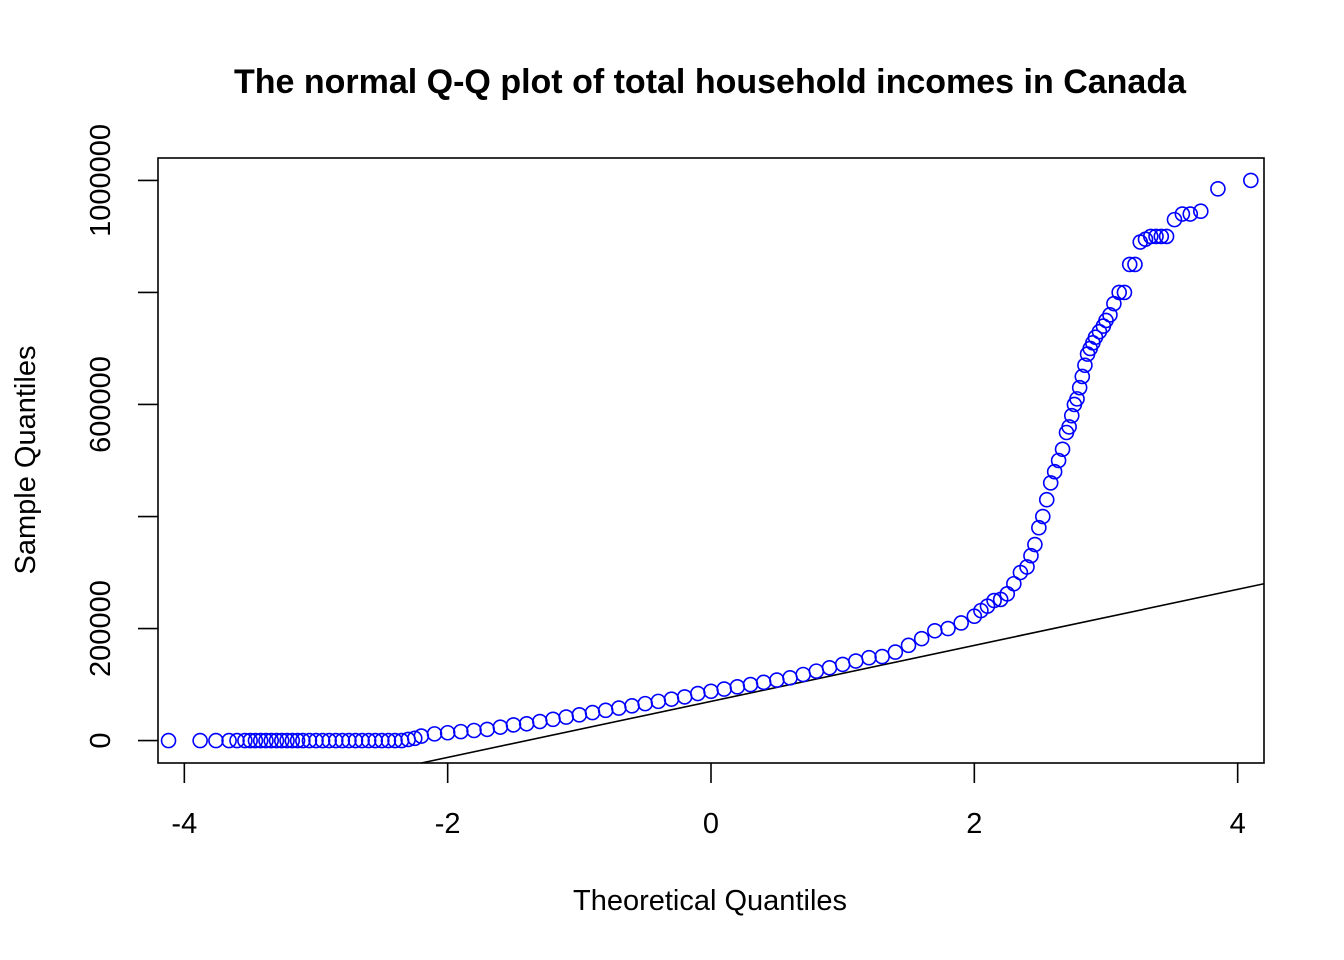  What do you see at coordinates (121, 436) in the screenshot?
I see `y-axis: 0 200000 600000 1000000` at bounding box center [121, 436].